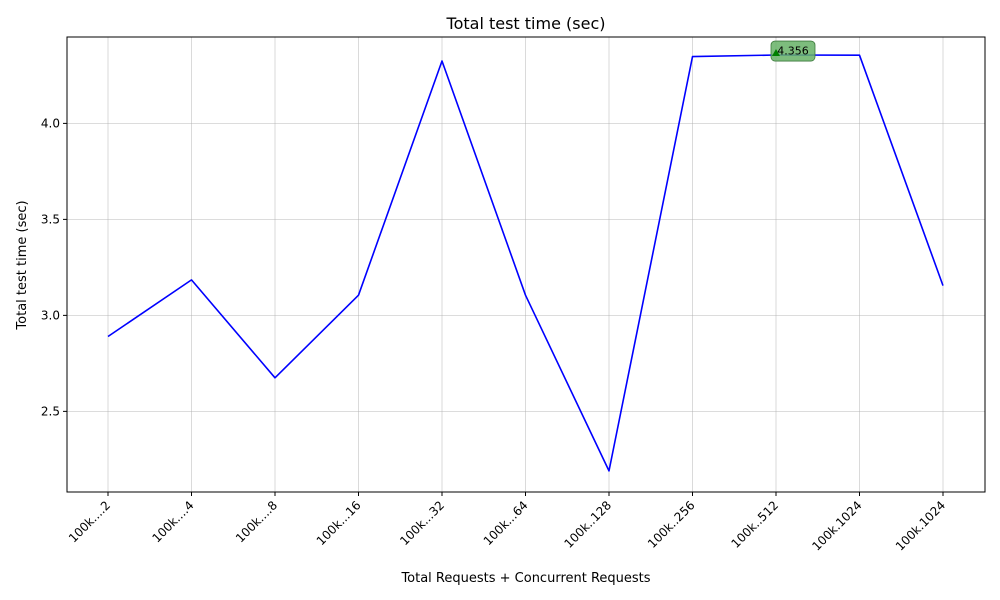 This screenshot has width=1000, height=600. I want to click on annotation-layer: 4.356, so click(793, 51).